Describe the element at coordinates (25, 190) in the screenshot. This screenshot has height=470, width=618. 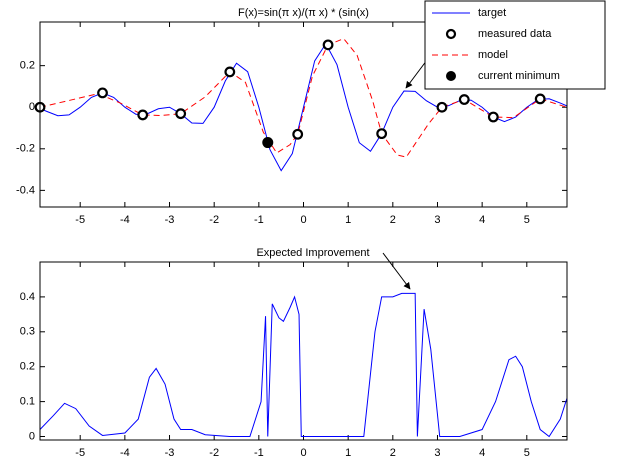
I see `y-tick-label: -0.4` at that location.